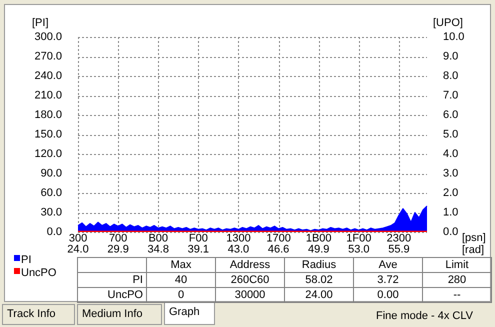  I want to click on text: Fine mode - 4x CLV, so click(425, 316).